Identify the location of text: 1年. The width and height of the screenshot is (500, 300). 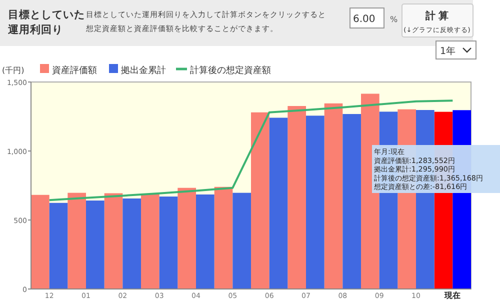
(448, 51).